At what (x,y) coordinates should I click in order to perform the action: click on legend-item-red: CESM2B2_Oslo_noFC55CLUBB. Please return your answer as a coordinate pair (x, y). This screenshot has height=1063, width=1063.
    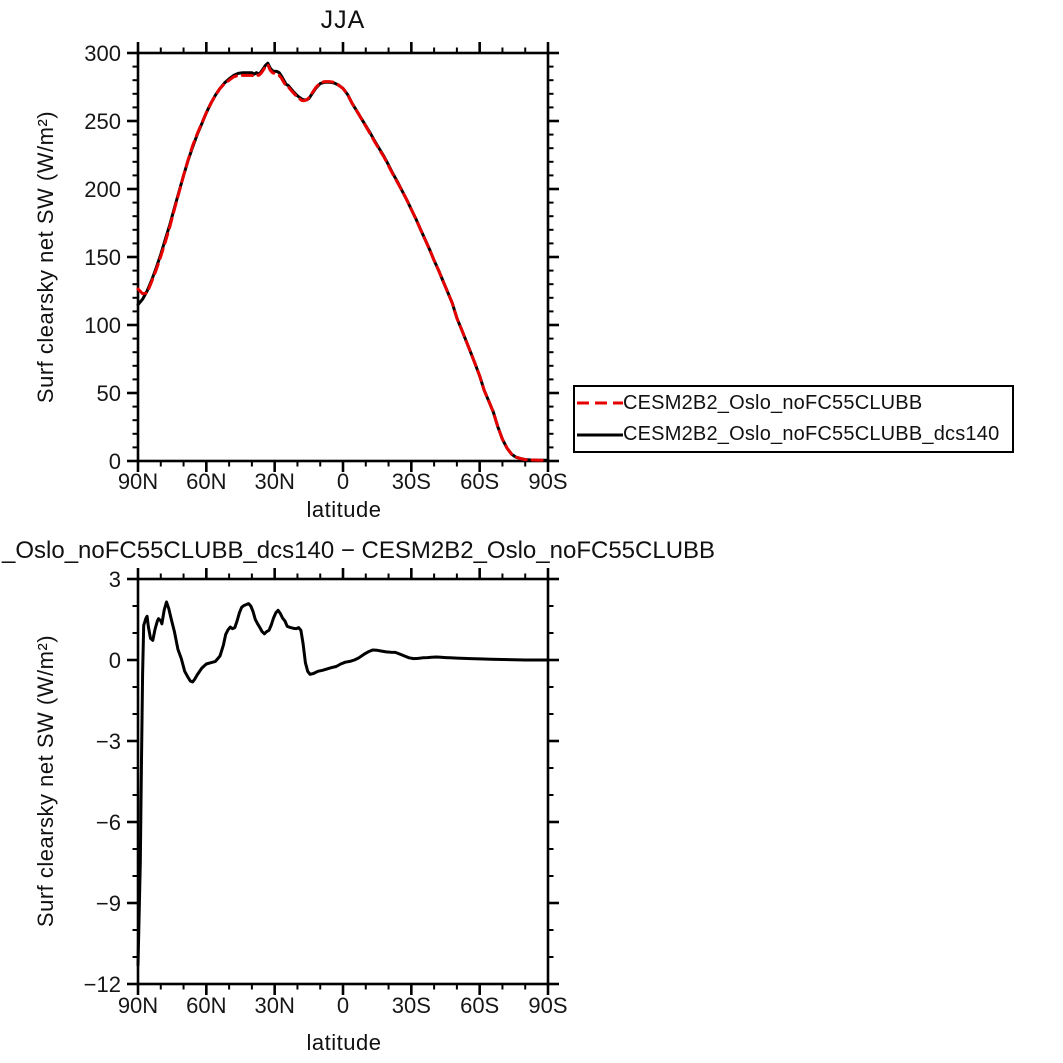
    Looking at the image, I should click on (793, 403).